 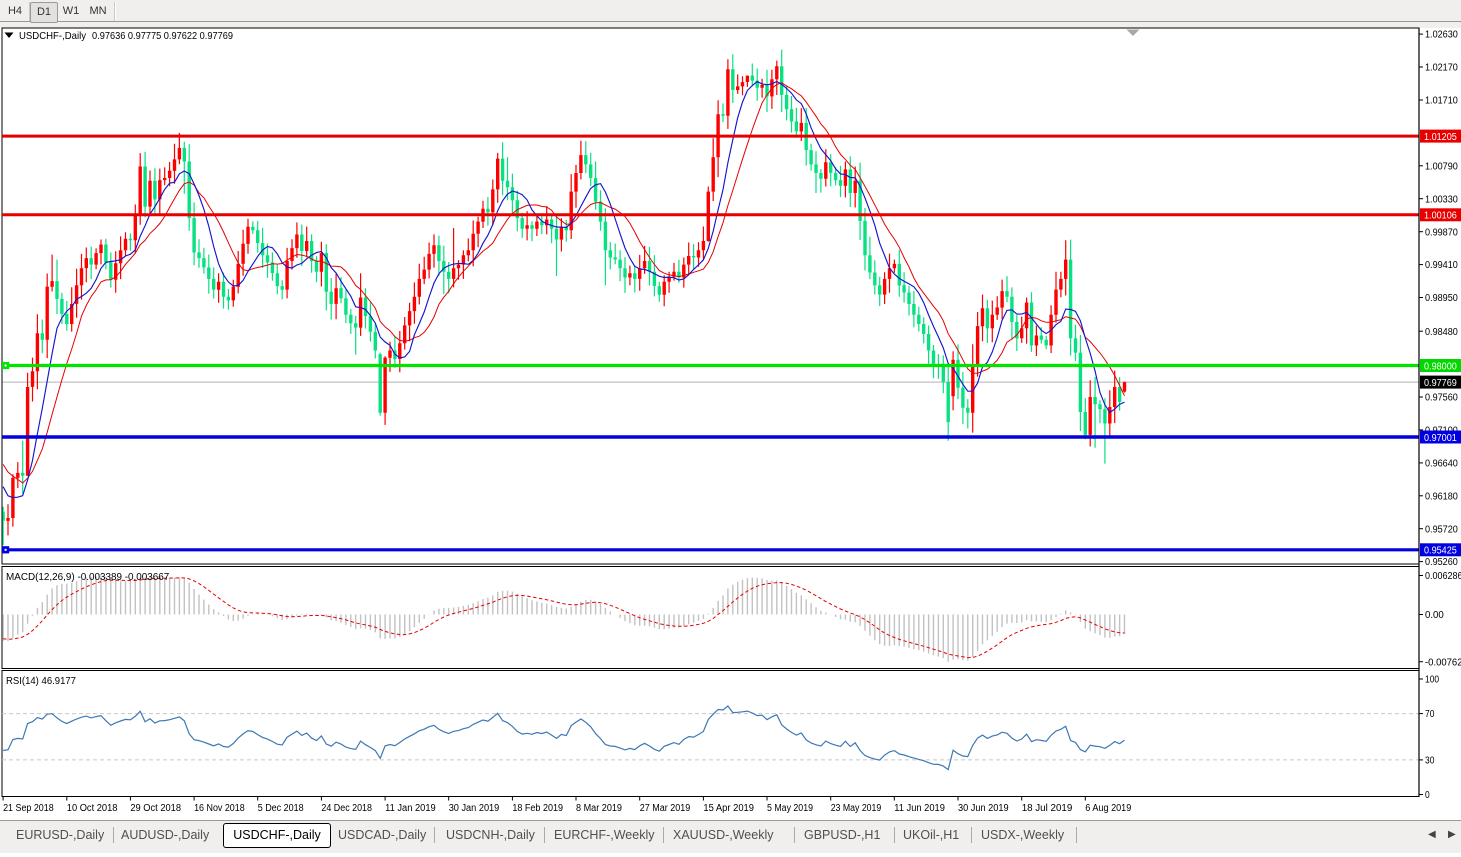 I want to click on svg-text: 5 May 2019, so click(x=790, y=808).